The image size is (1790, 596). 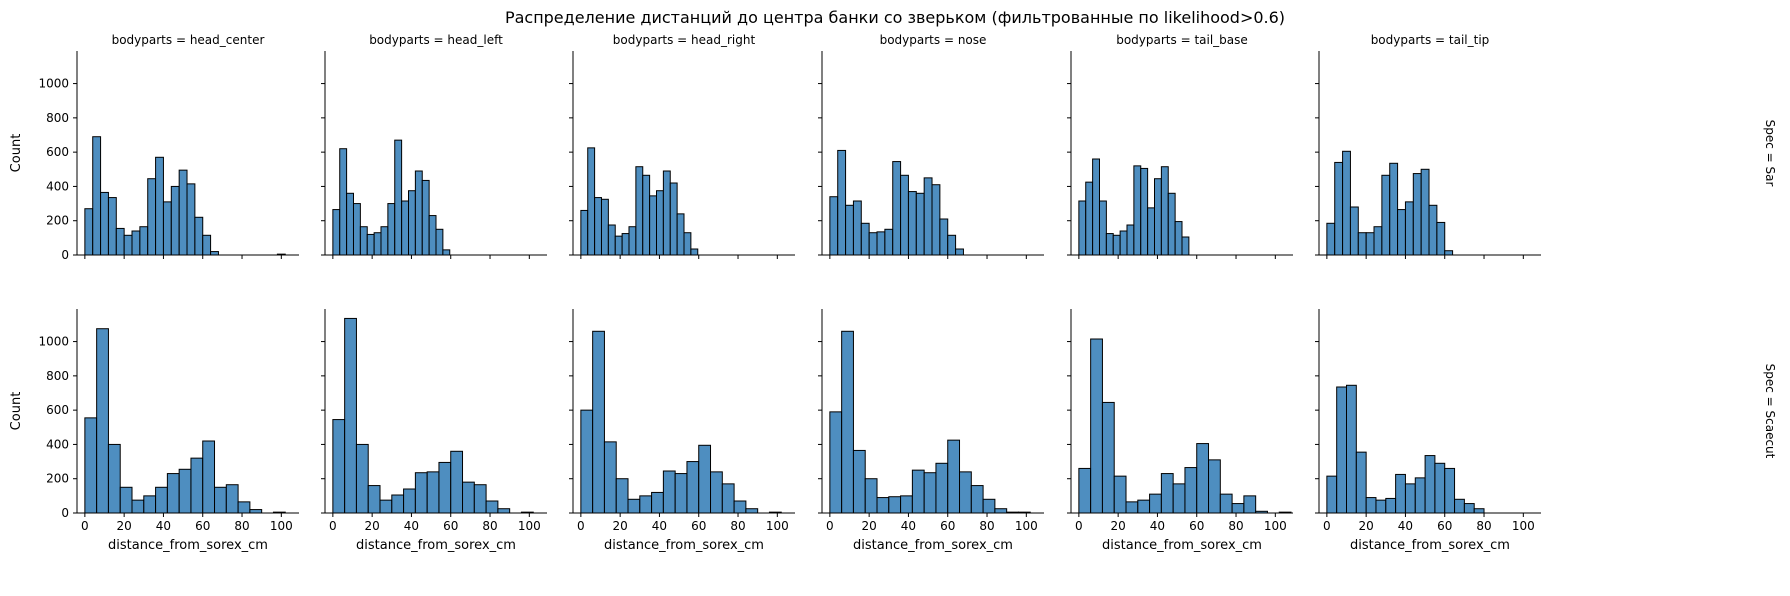 I want to click on x-tick-label: 80, so click(x=986, y=526).